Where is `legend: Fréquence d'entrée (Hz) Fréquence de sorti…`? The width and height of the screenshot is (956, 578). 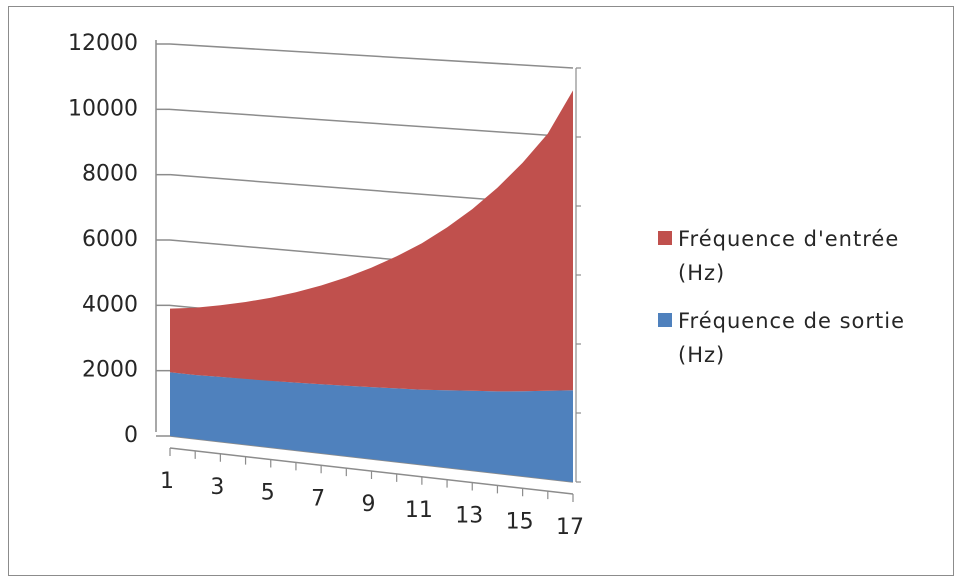 legend: Fréquence d'entrée (Hz) Fréquence de sorti… is located at coordinates (781, 297).